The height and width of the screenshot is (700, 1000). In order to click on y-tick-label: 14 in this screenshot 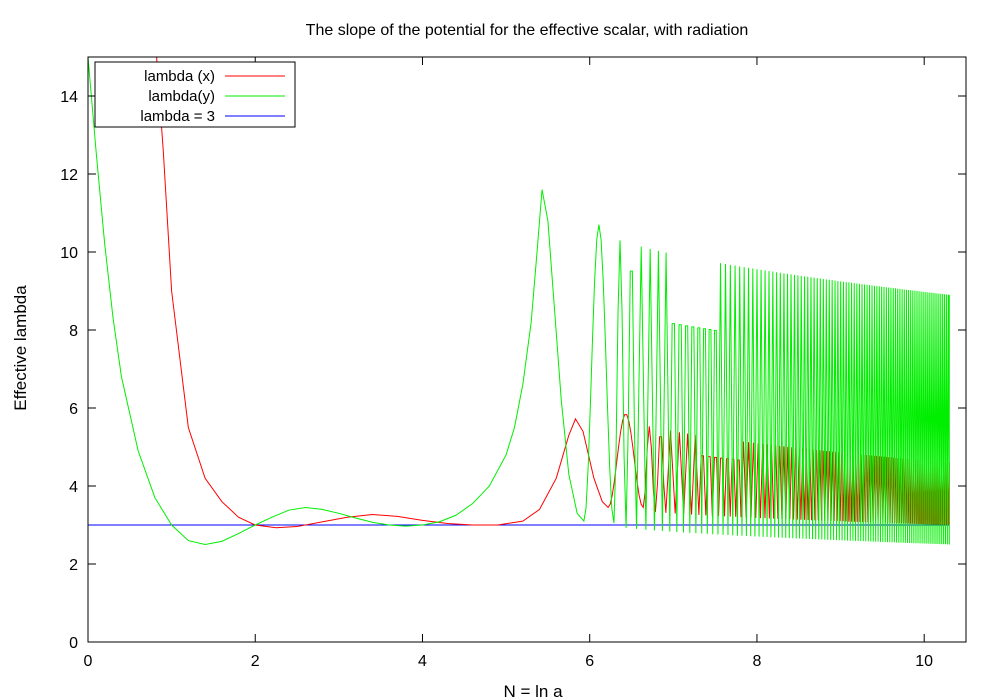, I will do `click(69, 97)`.